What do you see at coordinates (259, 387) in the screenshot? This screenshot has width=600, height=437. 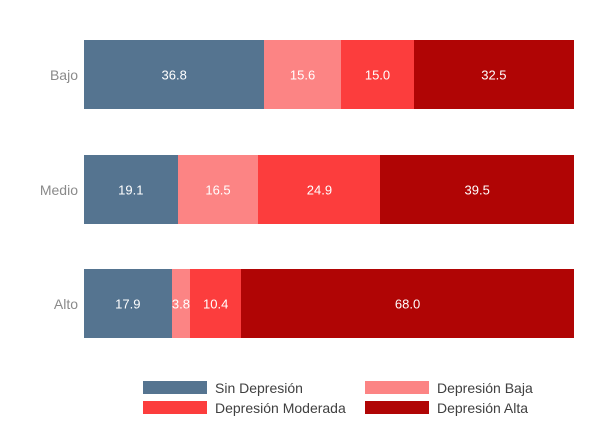 I see `legend-label: Sin Depresión` at bounding box center [259, 387].